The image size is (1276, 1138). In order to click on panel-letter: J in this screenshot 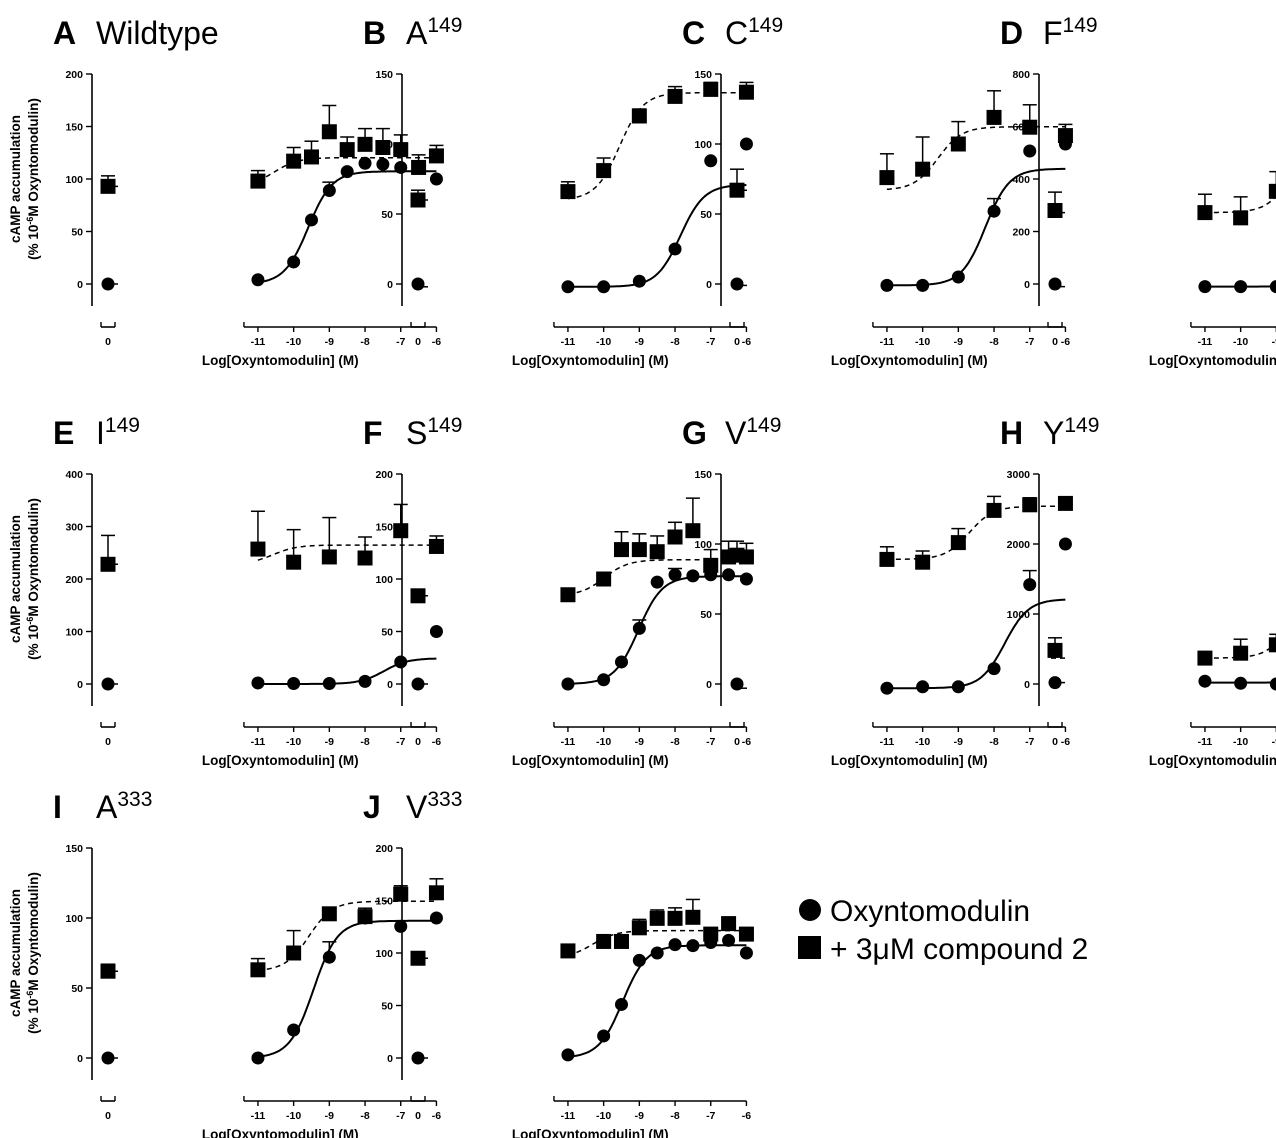, I will do `click(372, 807)`.